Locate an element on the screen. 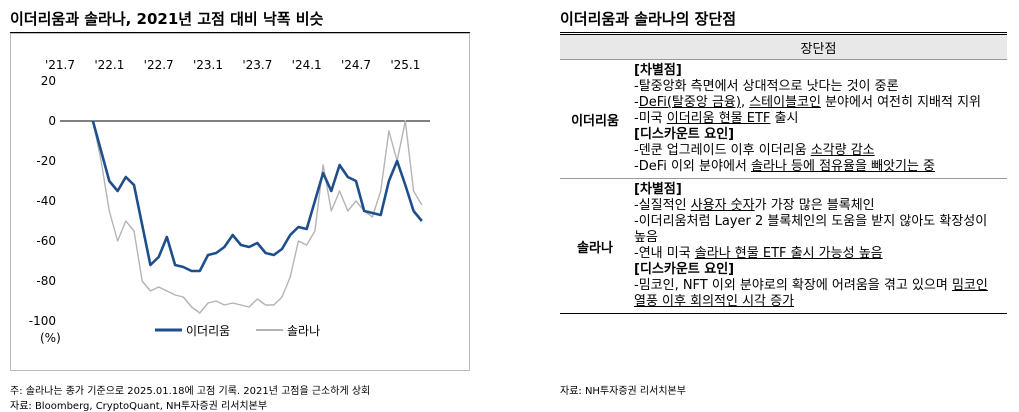 Image resolution: width=1019 pixels, height=412 pixels. bullet-line: -실질적인 사용자 숫자가 가장 많은 블록체인 is located at coordinates (818, 206).